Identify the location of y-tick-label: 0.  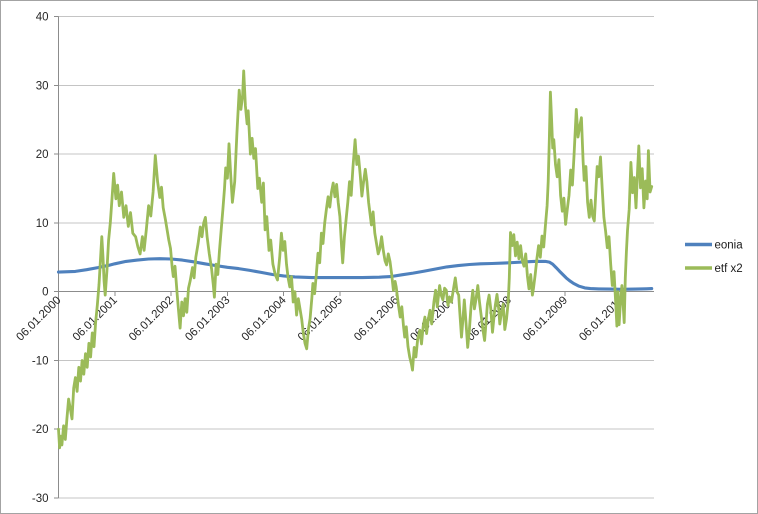
(45, 293).